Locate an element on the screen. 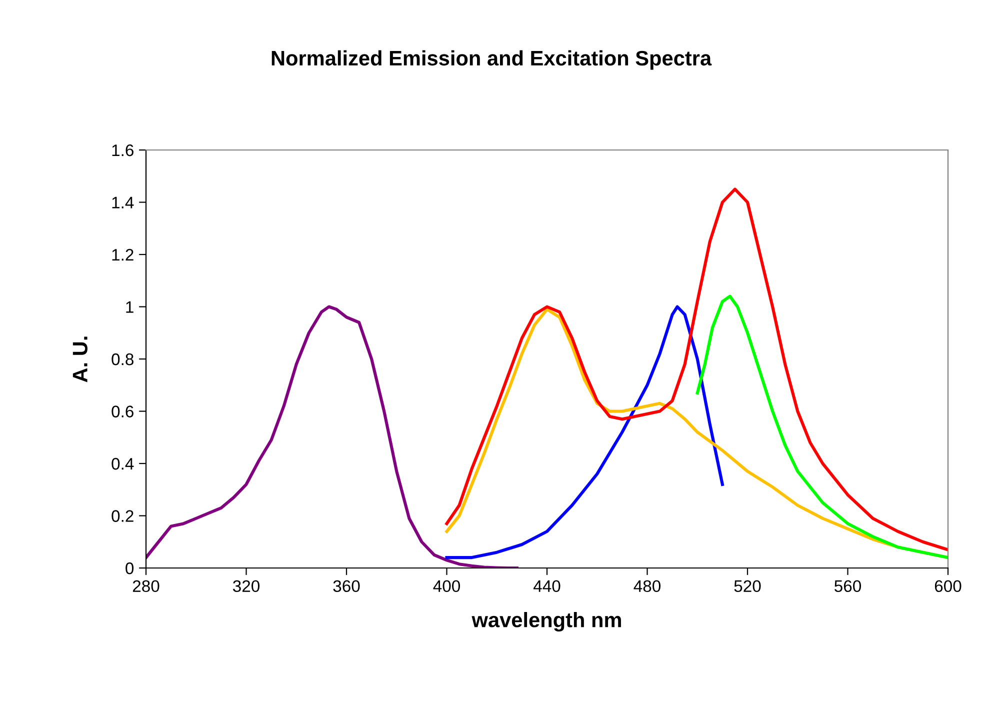 The width and height of the screenshot is (982, 704). x-tick-label: 320 is located at coordinates (246, 586).